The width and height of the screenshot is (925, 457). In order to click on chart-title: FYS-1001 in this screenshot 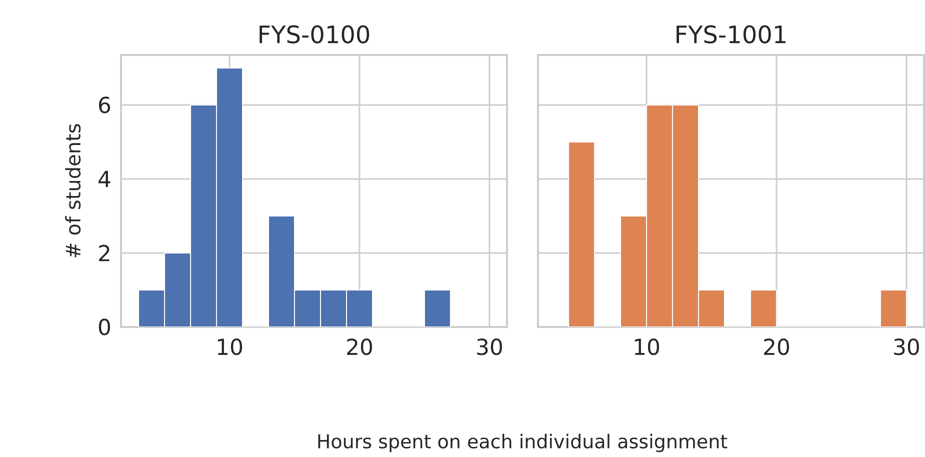, I will do `click(731, 34)`.